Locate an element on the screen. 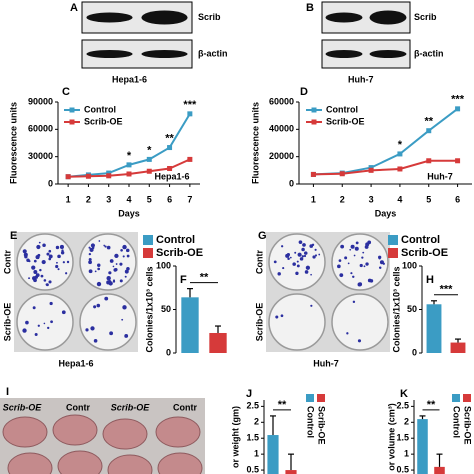 The width and height of the screenshot is (474, 474). x-axis-label: Days is located at coordinates (129, 213).